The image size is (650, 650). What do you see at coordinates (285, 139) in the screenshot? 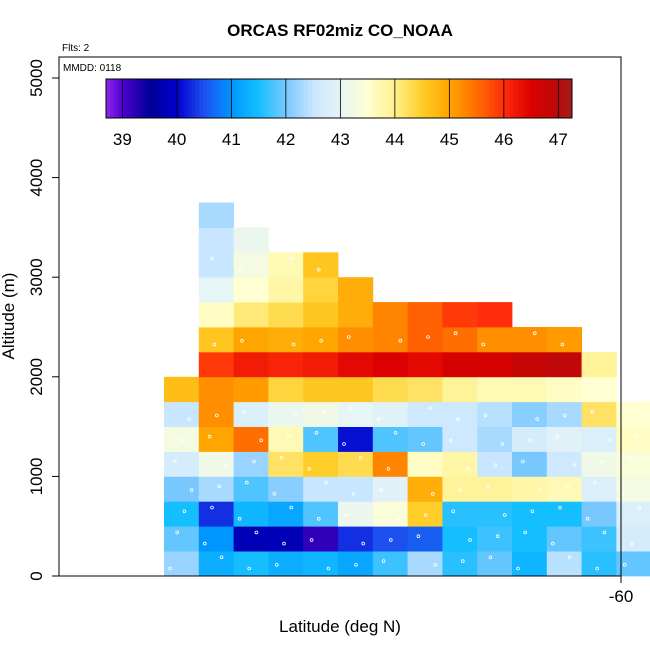
I see `colorbar-tick-label: 42` at bounding box center [285, 139].